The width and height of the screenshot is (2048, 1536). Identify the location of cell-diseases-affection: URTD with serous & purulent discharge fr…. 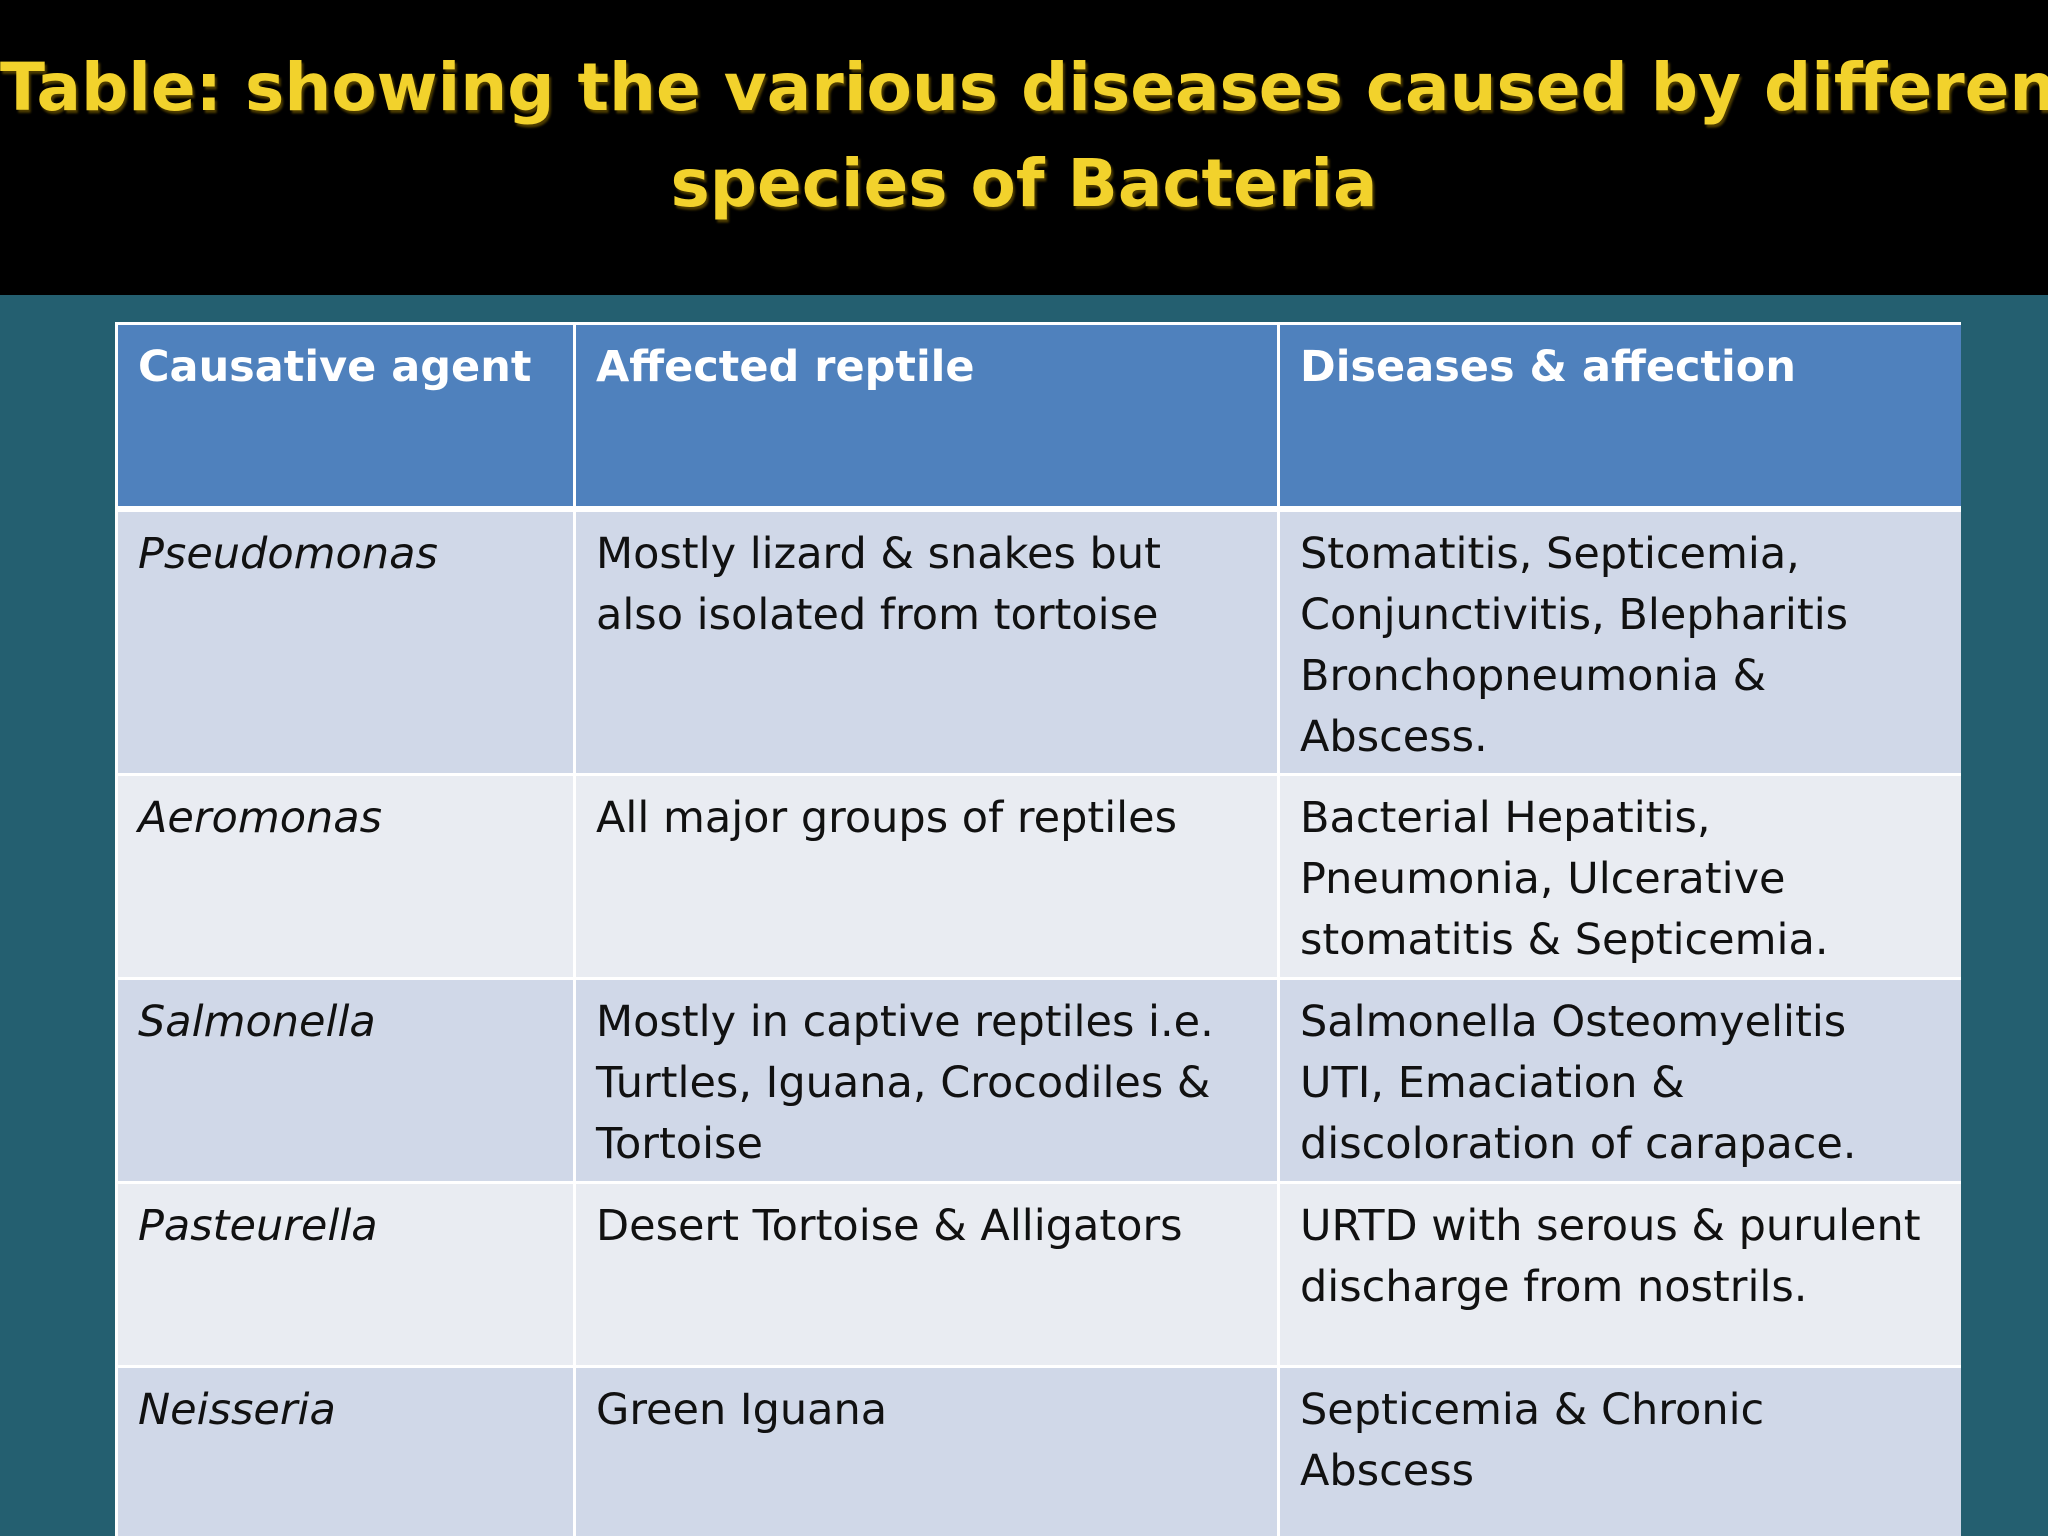
(1619, 1274).